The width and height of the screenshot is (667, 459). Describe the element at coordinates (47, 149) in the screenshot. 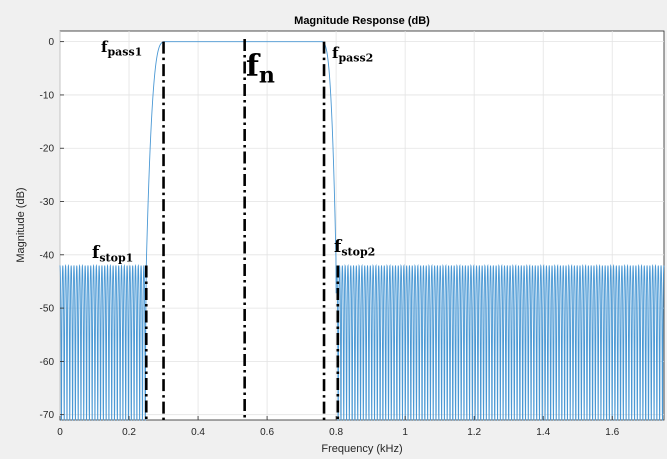

I see `y-tick-label: -20` at that location.